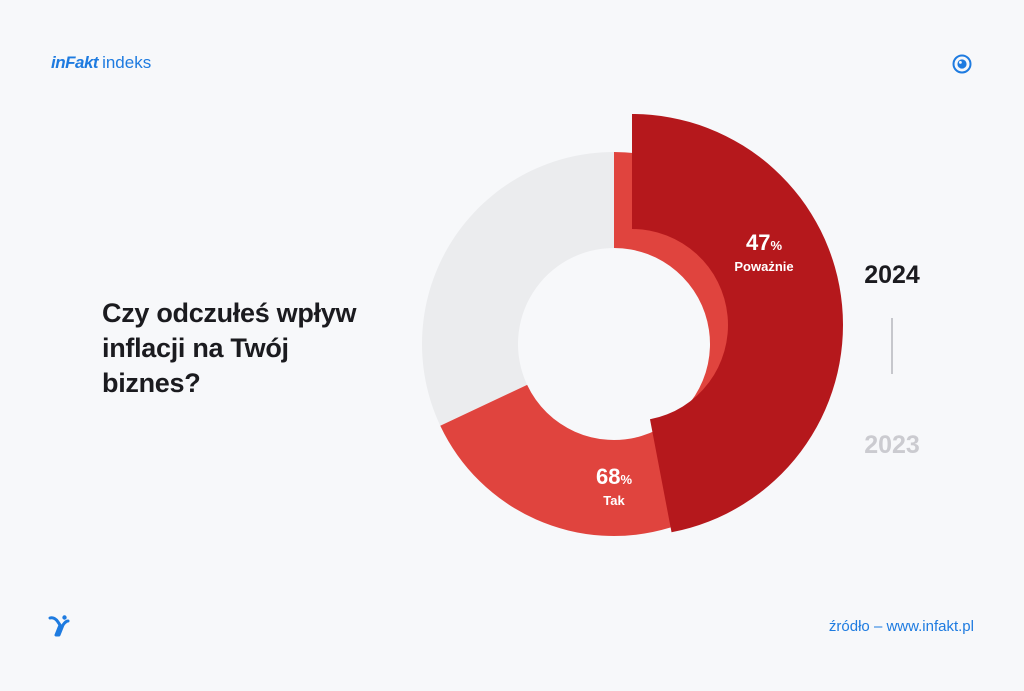 The image size is (1024, 691). What do you see at coordinates (758, 242) in the screenshot?
I see `powaznie-value-number: 47` at bounding box center [758, 242].